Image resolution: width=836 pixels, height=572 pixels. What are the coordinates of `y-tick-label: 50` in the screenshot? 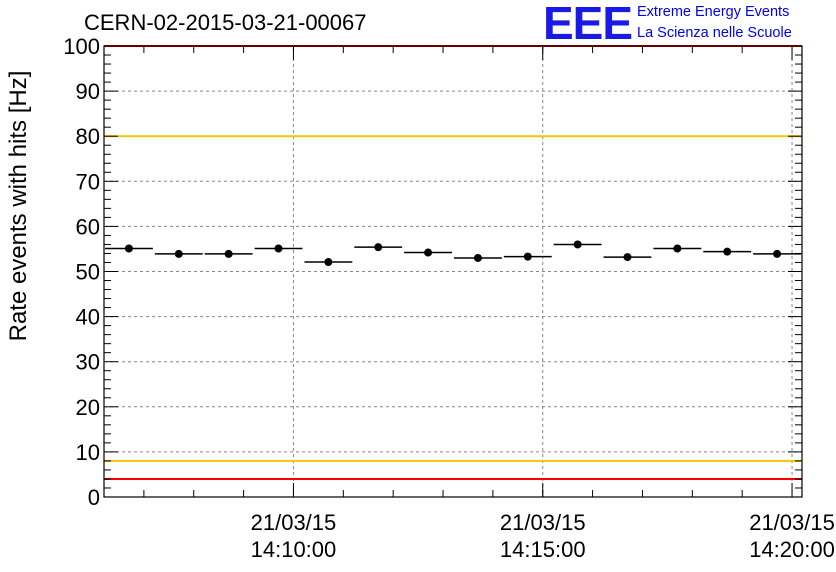 It's located at (88, 272).